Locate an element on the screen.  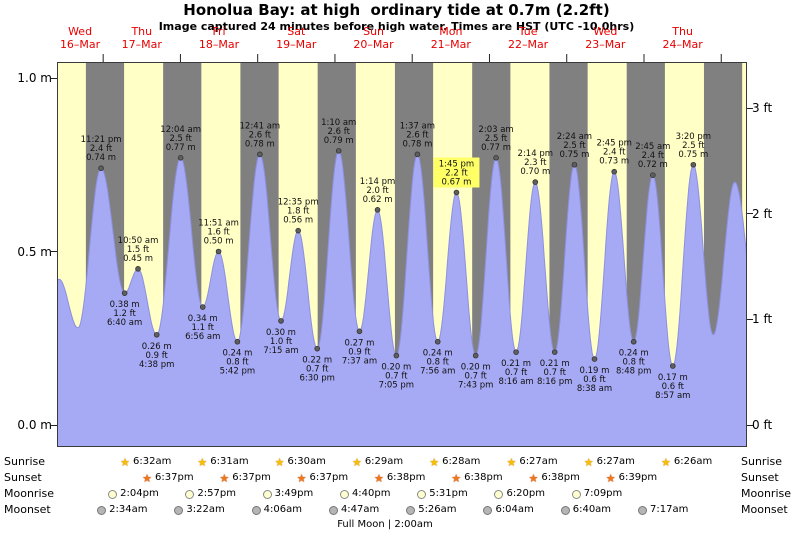
tide-point-label: 8:16 am is located at coordinates (515, 382).